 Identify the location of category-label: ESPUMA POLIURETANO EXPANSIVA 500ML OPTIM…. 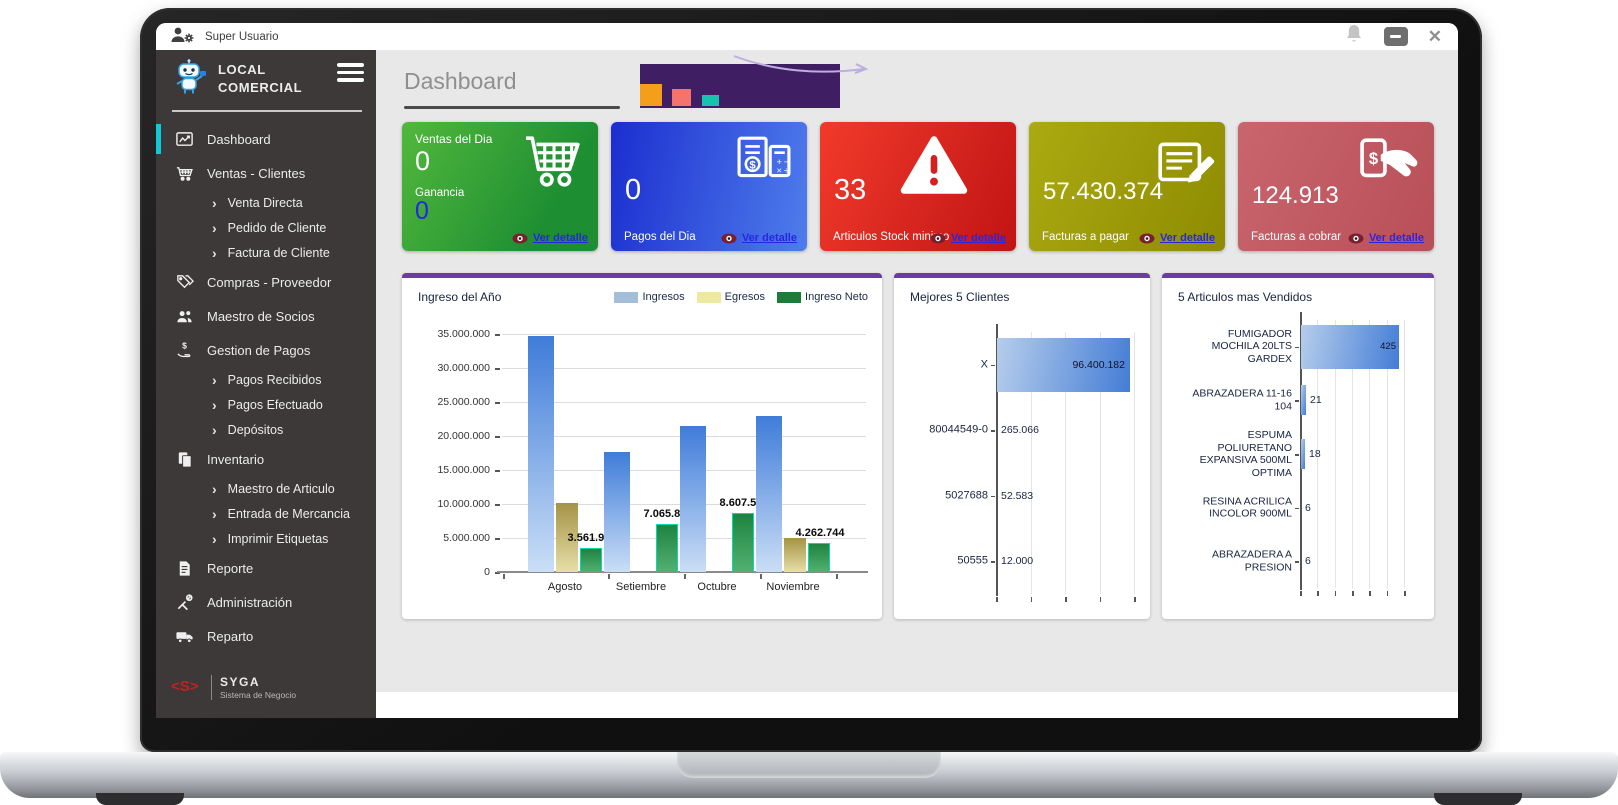
(1245, 453).